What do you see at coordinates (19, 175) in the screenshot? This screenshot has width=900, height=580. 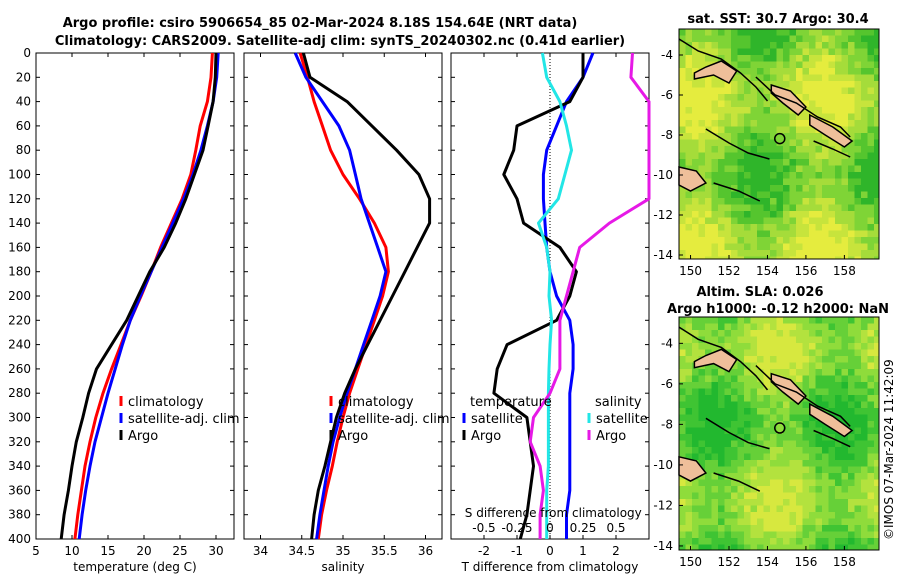 I see `depth-tick-label: 100` at bounding box center [19, 175].